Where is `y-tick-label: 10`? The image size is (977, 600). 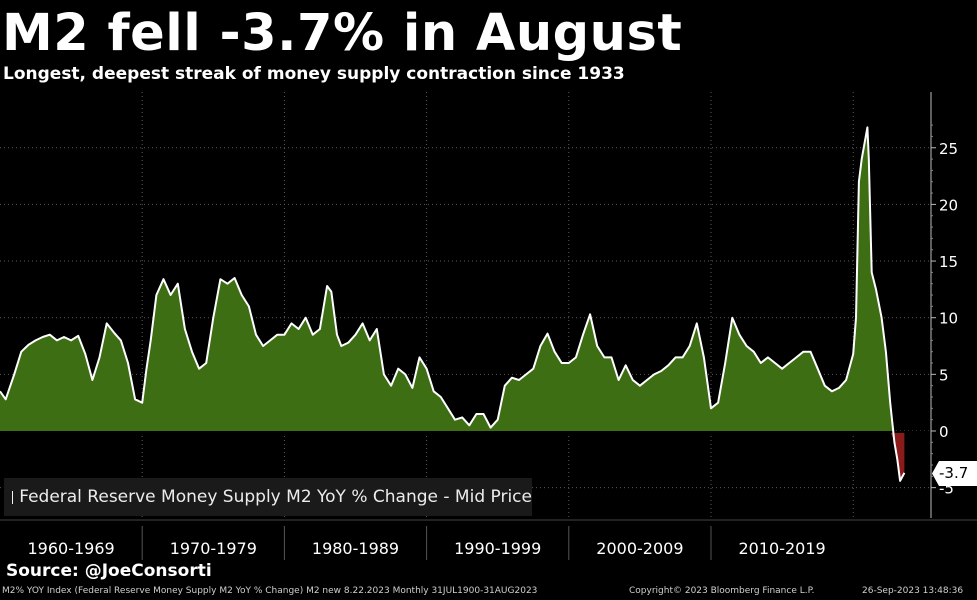 y-tick-label: 10 is located at coordinates (948, 319).